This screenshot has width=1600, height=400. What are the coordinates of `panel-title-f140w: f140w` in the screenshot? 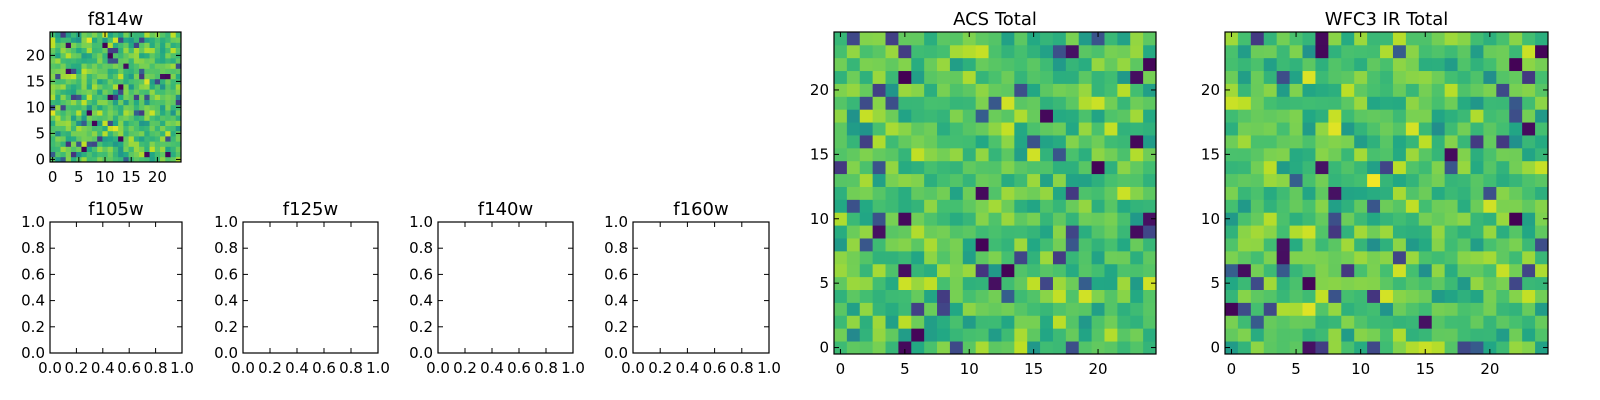 It's located at (505, 209).